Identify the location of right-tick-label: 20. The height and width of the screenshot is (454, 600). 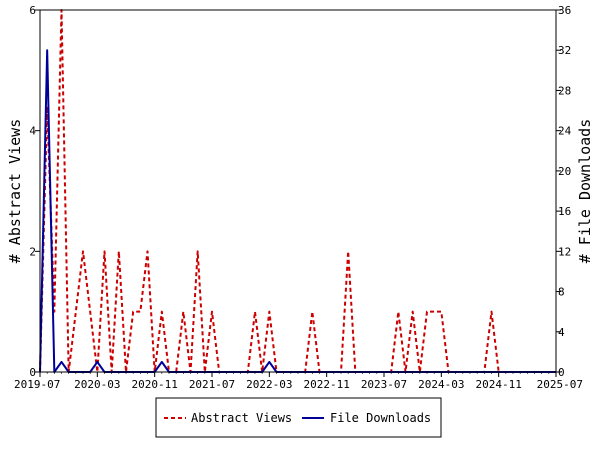
(564, 171).